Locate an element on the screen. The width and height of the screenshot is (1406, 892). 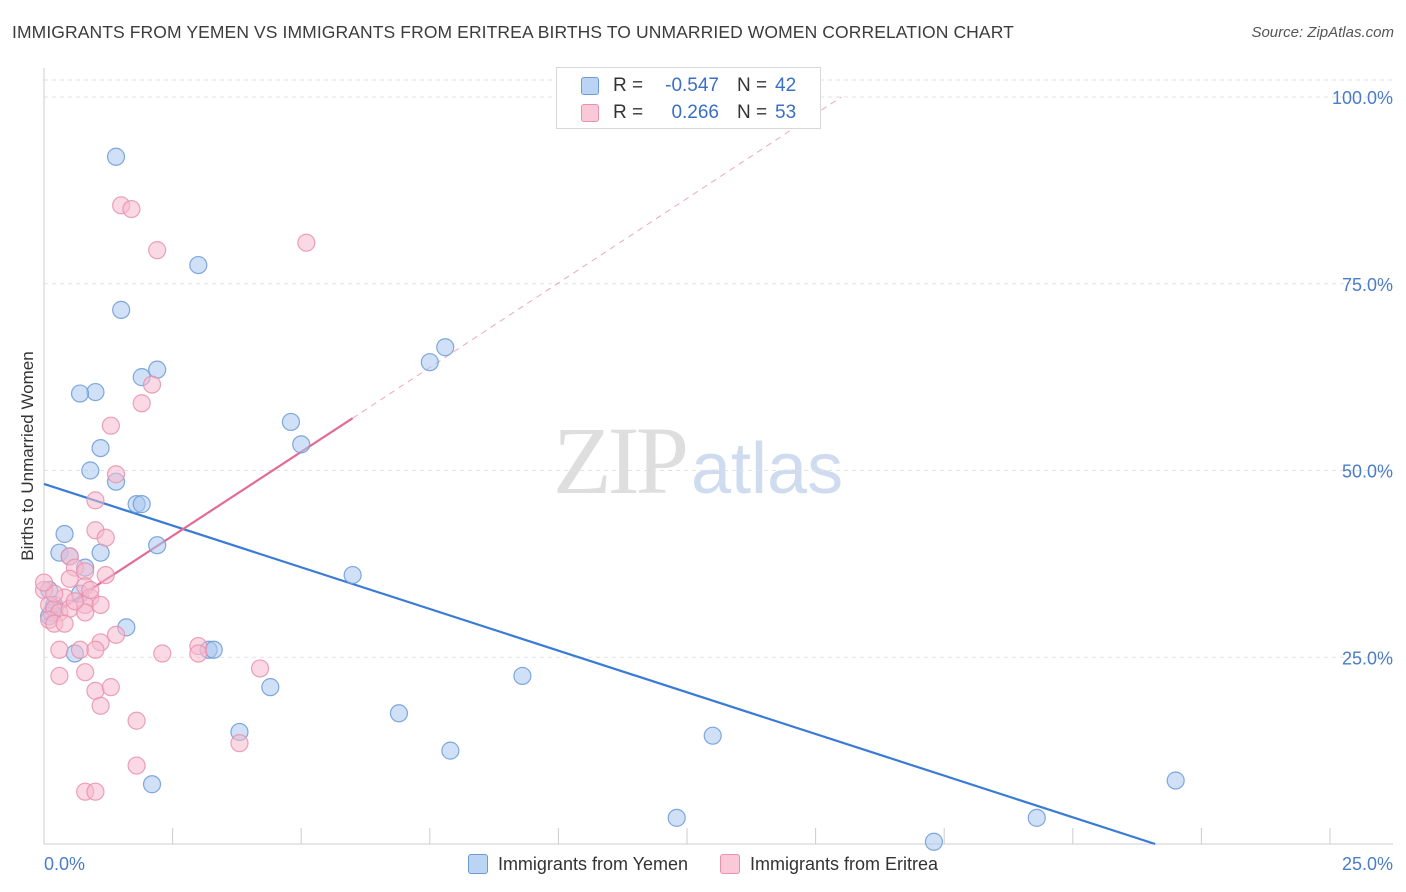
watermark: ZIPatlas is located at coordinates (698, 460).